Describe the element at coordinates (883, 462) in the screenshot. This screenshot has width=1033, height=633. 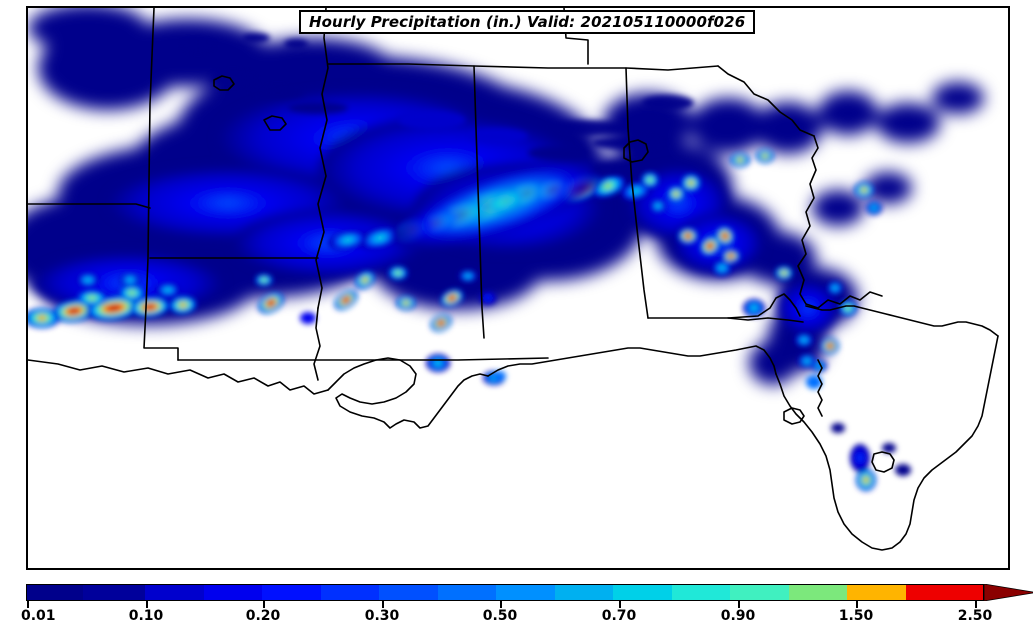
I see `lake-okeechobee` at that location.